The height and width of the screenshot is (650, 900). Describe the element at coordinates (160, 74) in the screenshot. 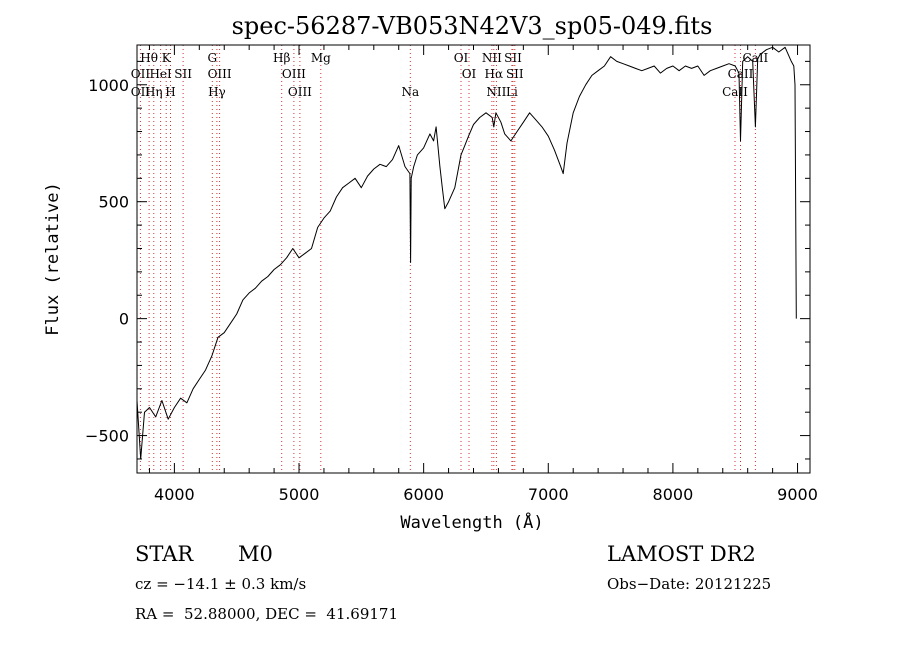

I see `spectral-line-label: HeI` at that location.